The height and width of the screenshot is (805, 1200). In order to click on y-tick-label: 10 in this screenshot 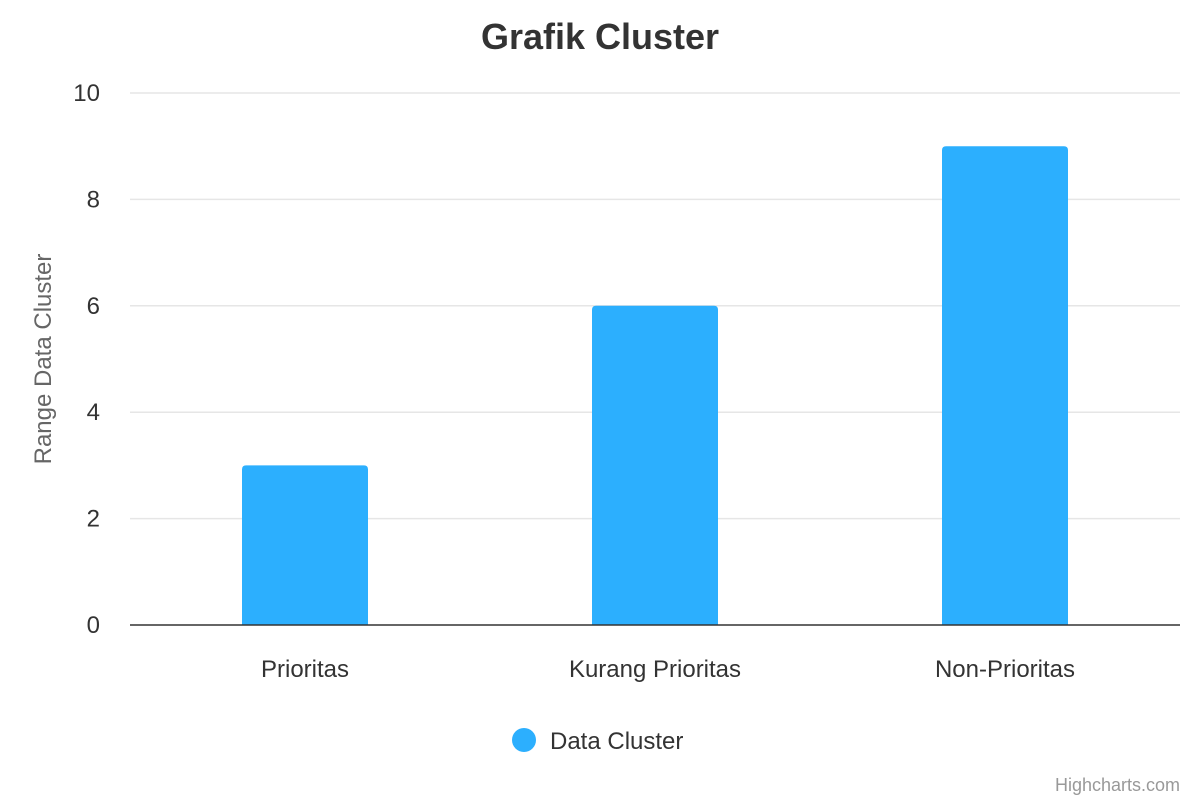, I will do `click(86, 93)`.